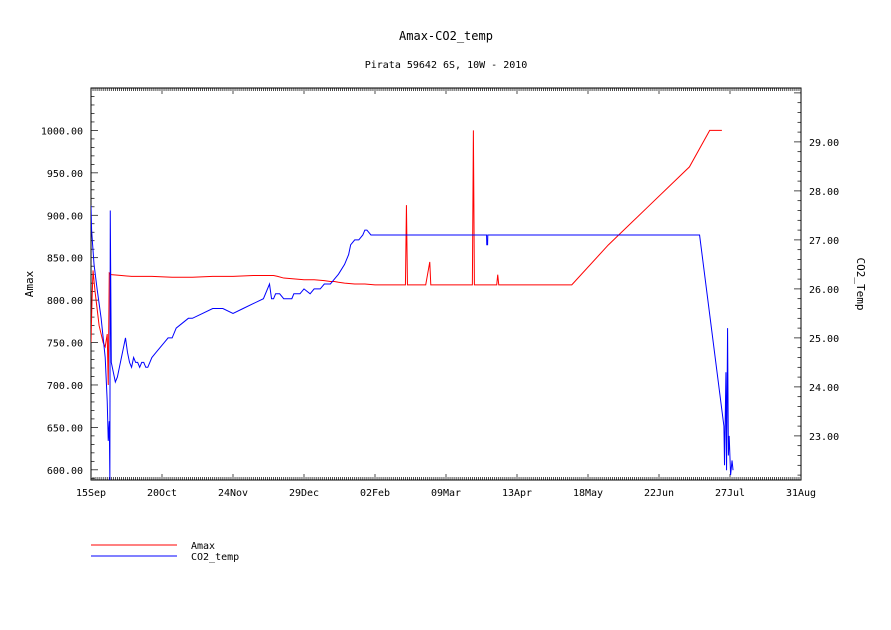 This screenshot has width=891, height=630. I want to click on chart-title: Amax-CO2_temp, so click(446, 36).